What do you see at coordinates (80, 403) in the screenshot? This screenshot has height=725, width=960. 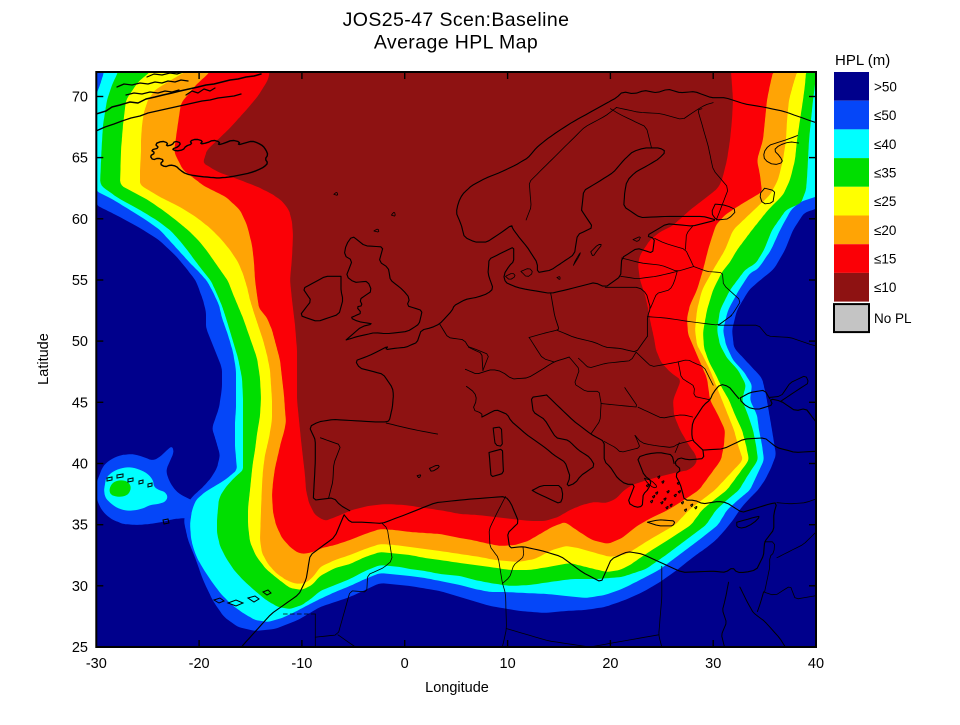 I see `svg-text: 45` at bounding box center [80, 403].